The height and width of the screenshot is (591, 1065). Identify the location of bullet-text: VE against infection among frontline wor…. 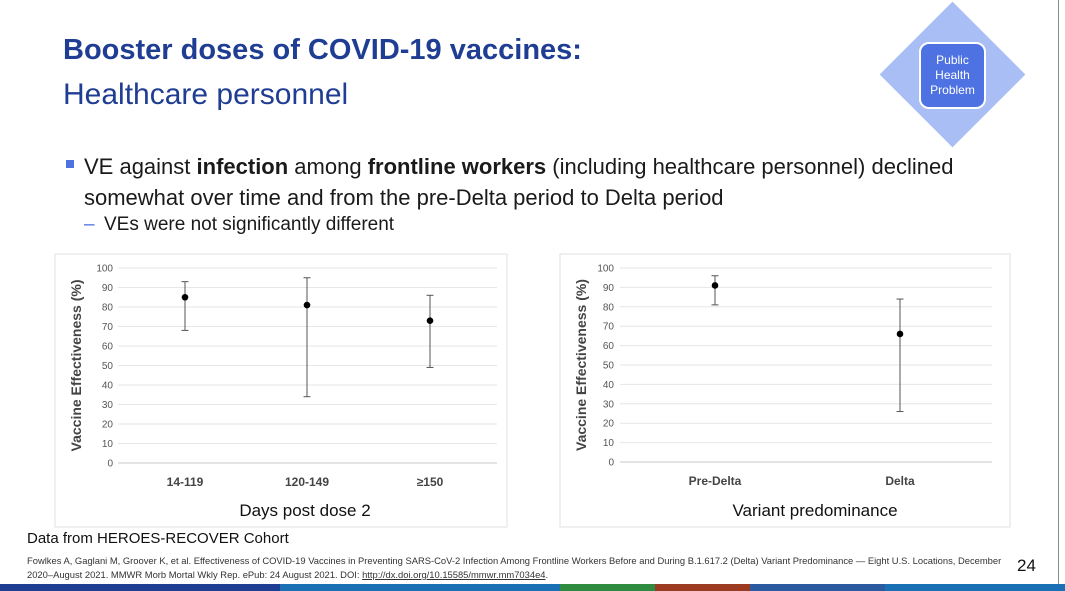
(559, 182).